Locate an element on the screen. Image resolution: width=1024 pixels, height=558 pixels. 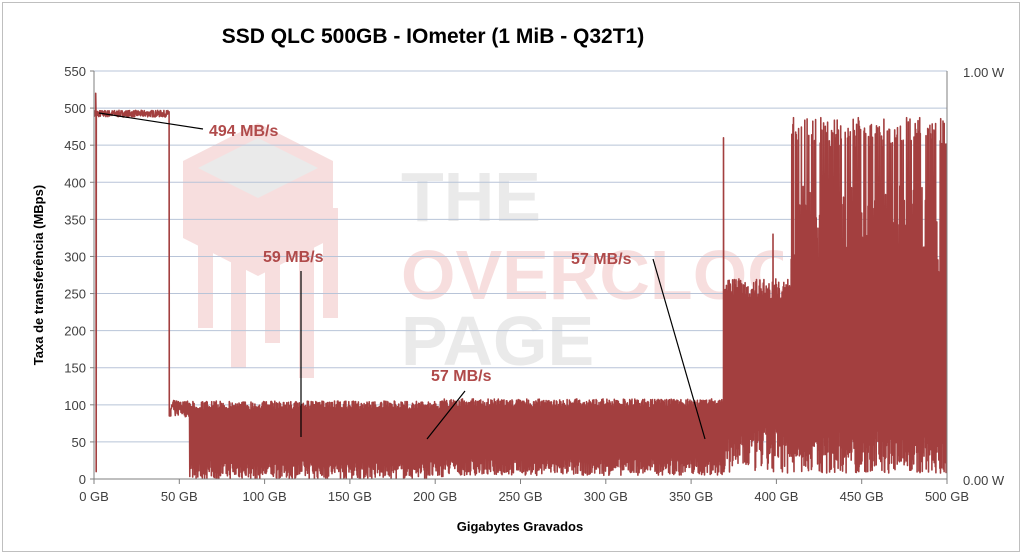
y-tick-label: 450 is located at coordinates (75, 145).